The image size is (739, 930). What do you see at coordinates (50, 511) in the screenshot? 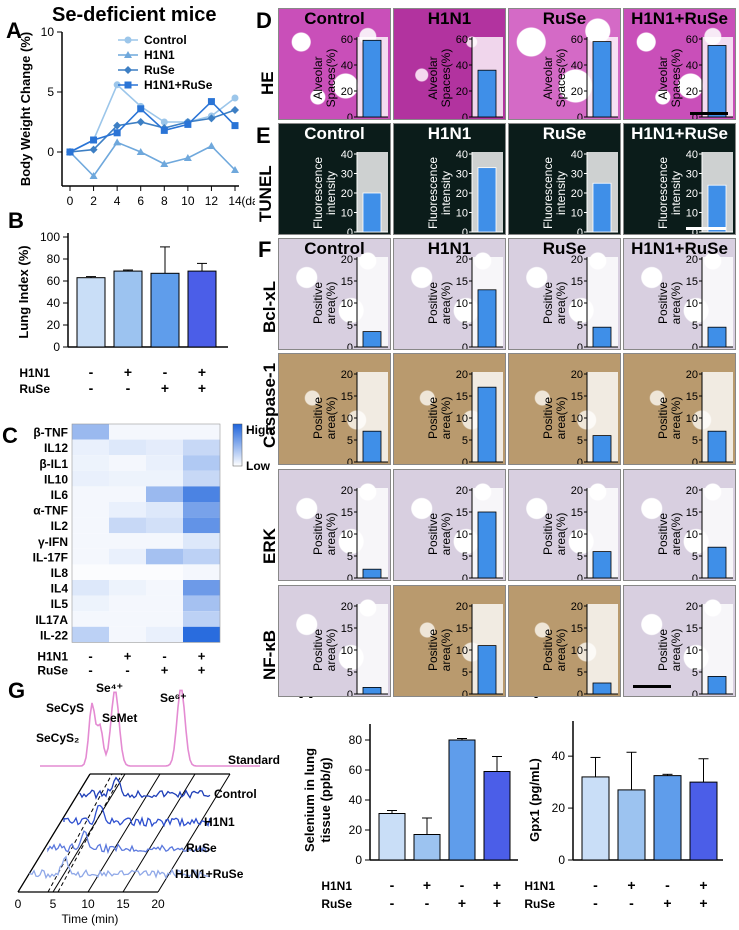
I see `heatmap-row-label: α-TNF` at bounding box center [50, 511].